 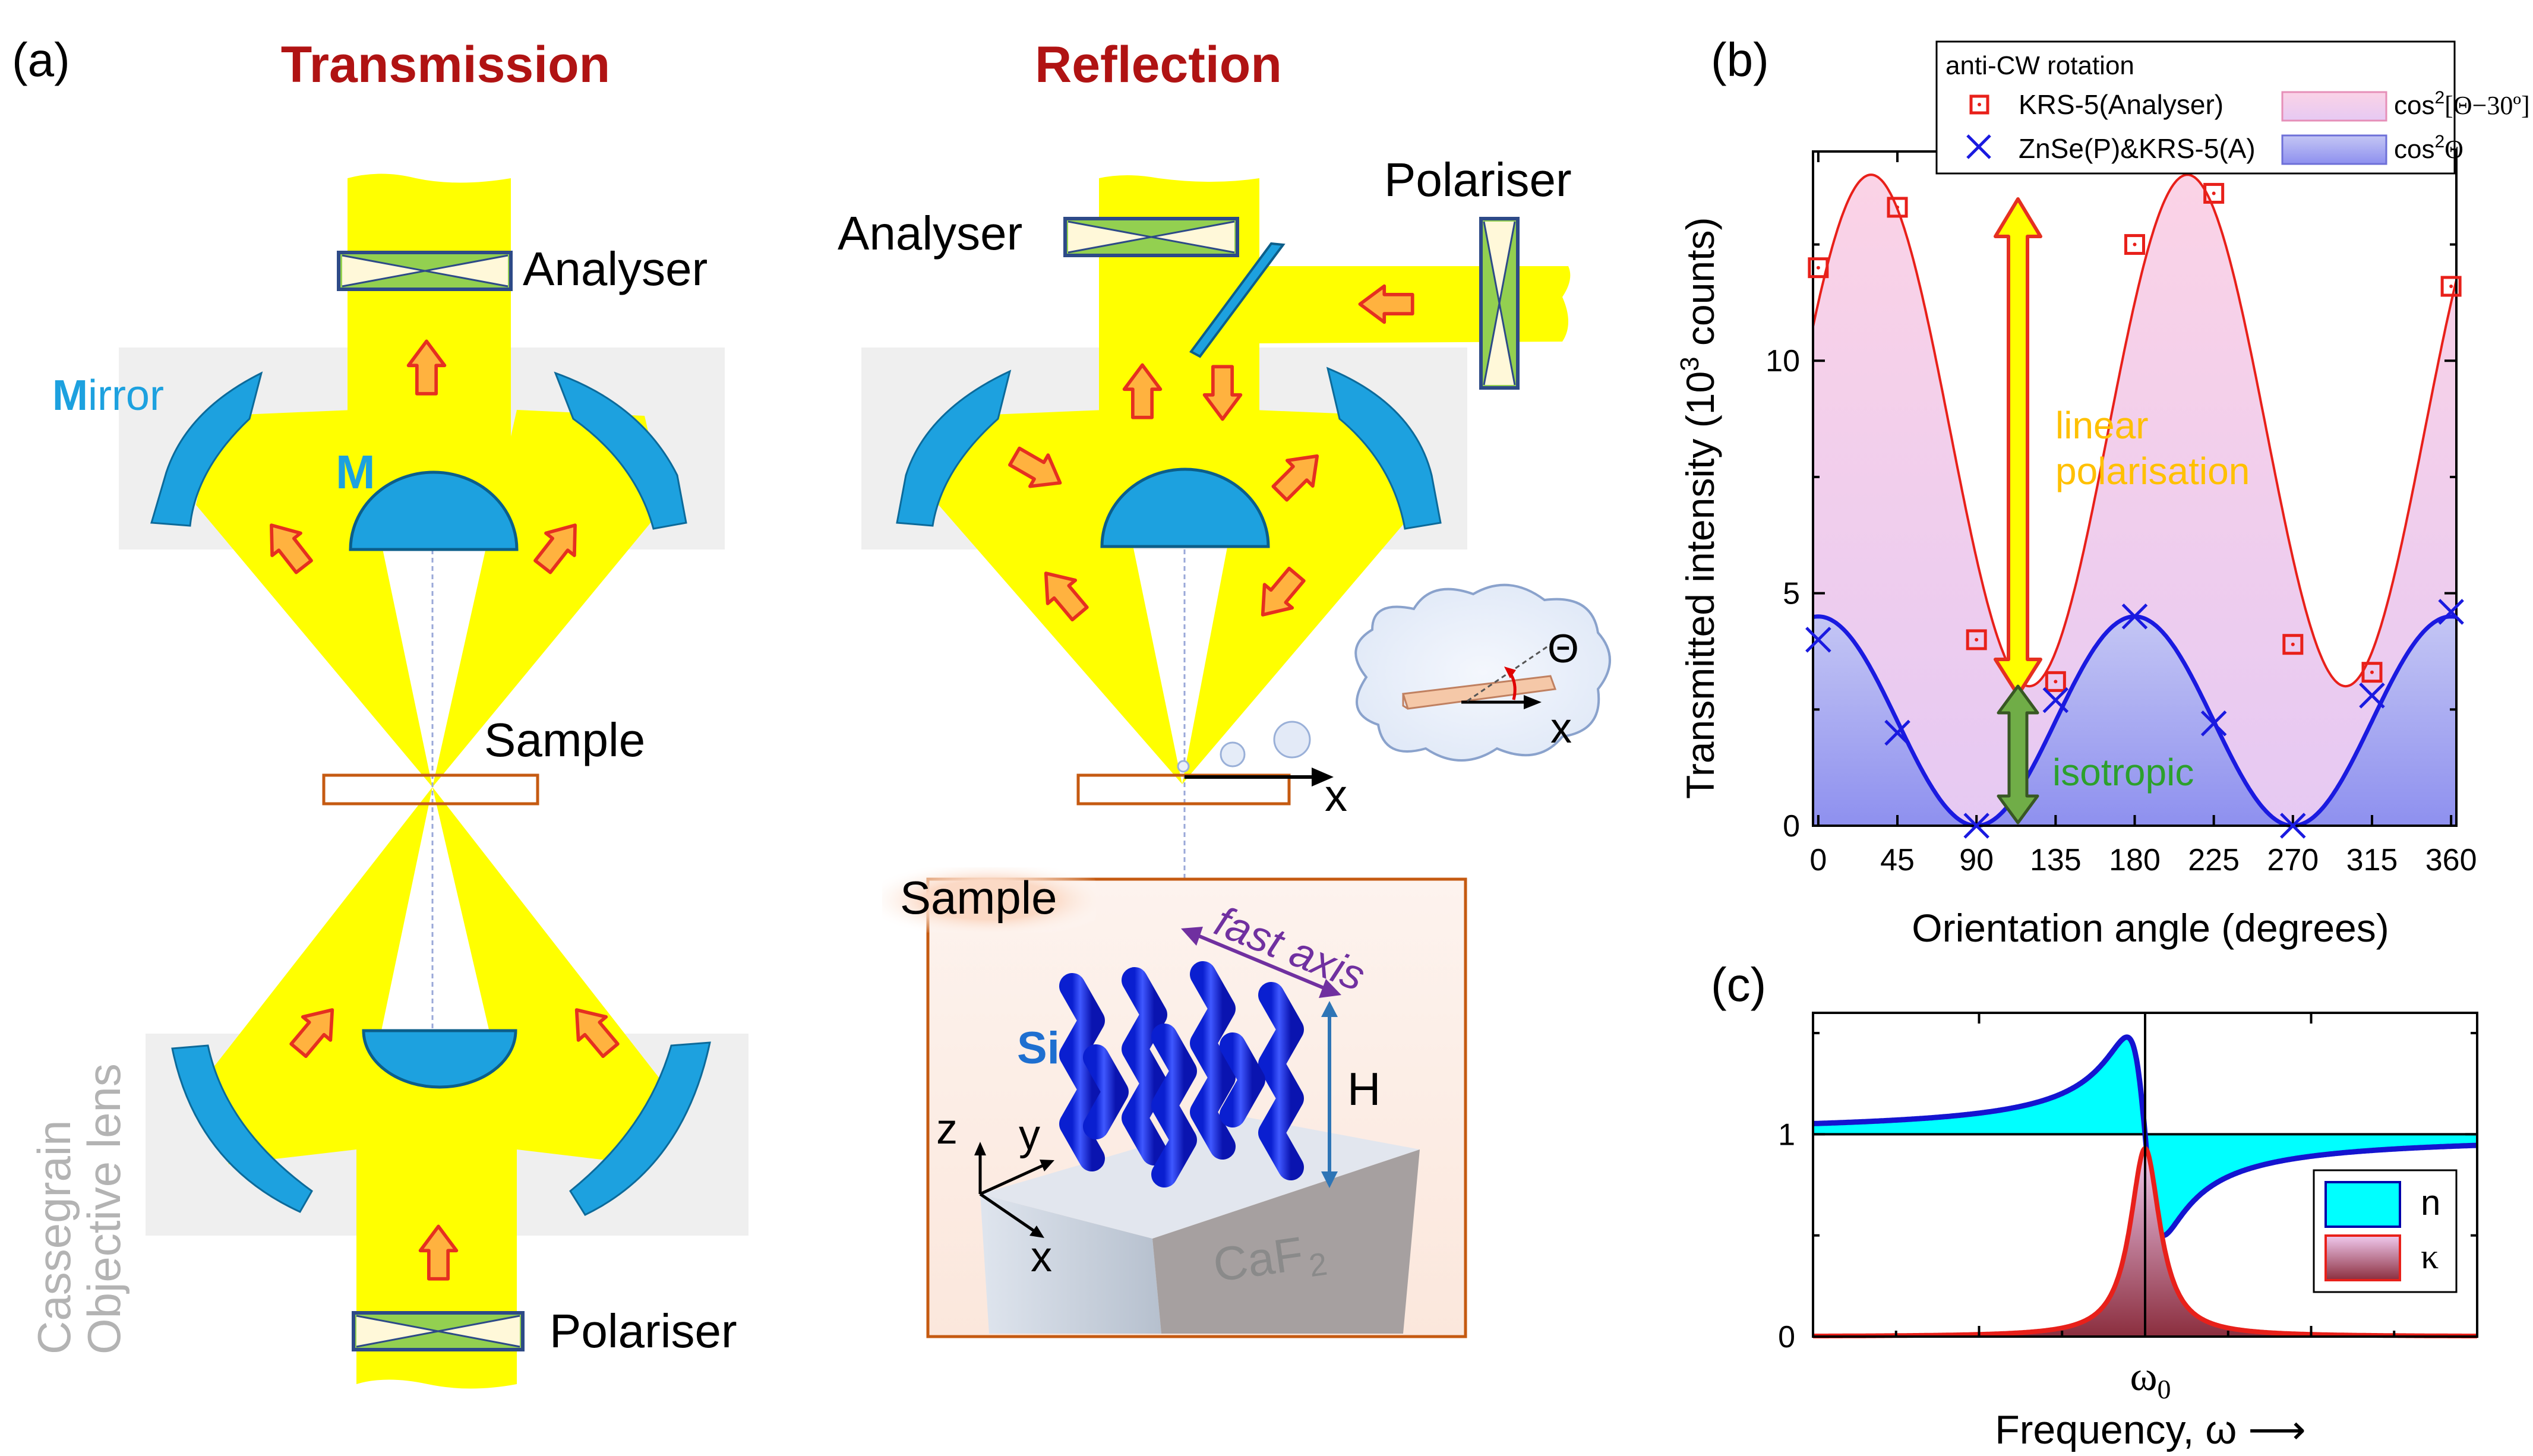 I want to click on x-tick-label: 315, so click(x=2372, y=860).